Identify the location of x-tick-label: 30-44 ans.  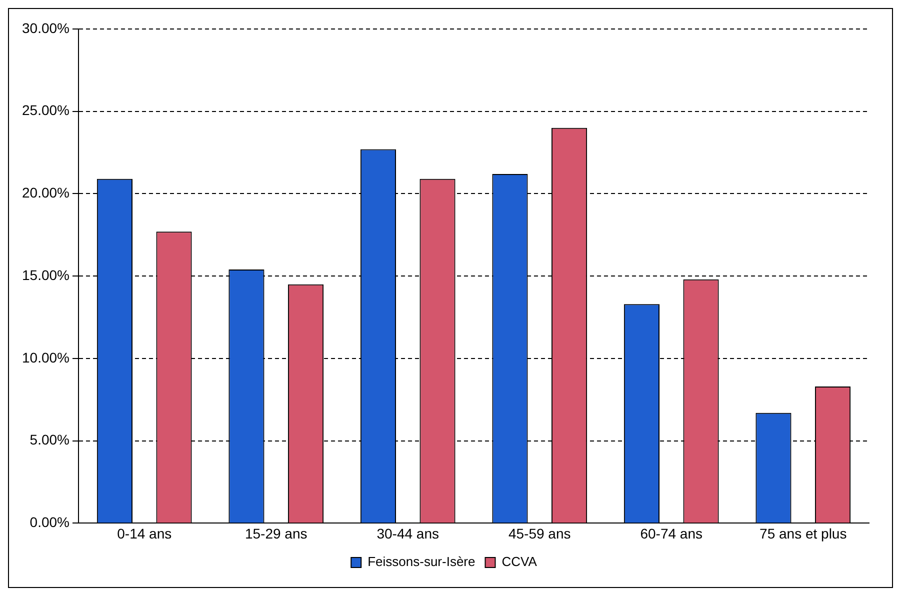
(408, 533).